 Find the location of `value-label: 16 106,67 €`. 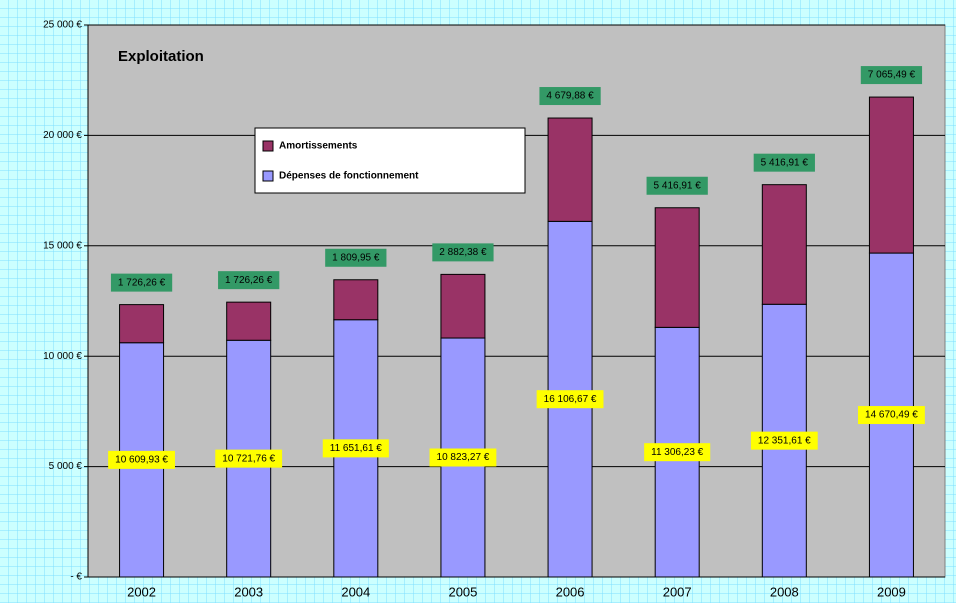

value-label: 16 106,67 € is located at coordinates (570, 399).